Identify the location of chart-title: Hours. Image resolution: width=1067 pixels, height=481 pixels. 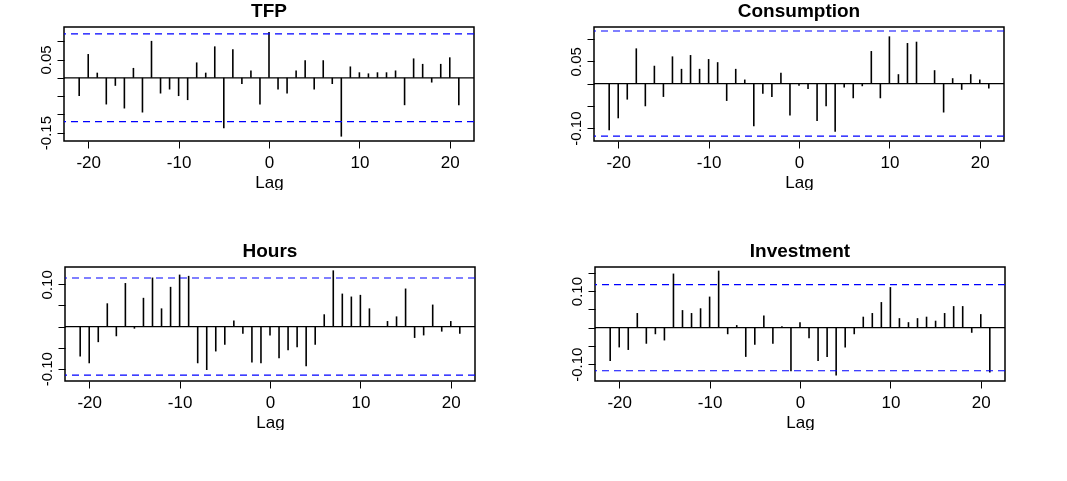
(270, 250).